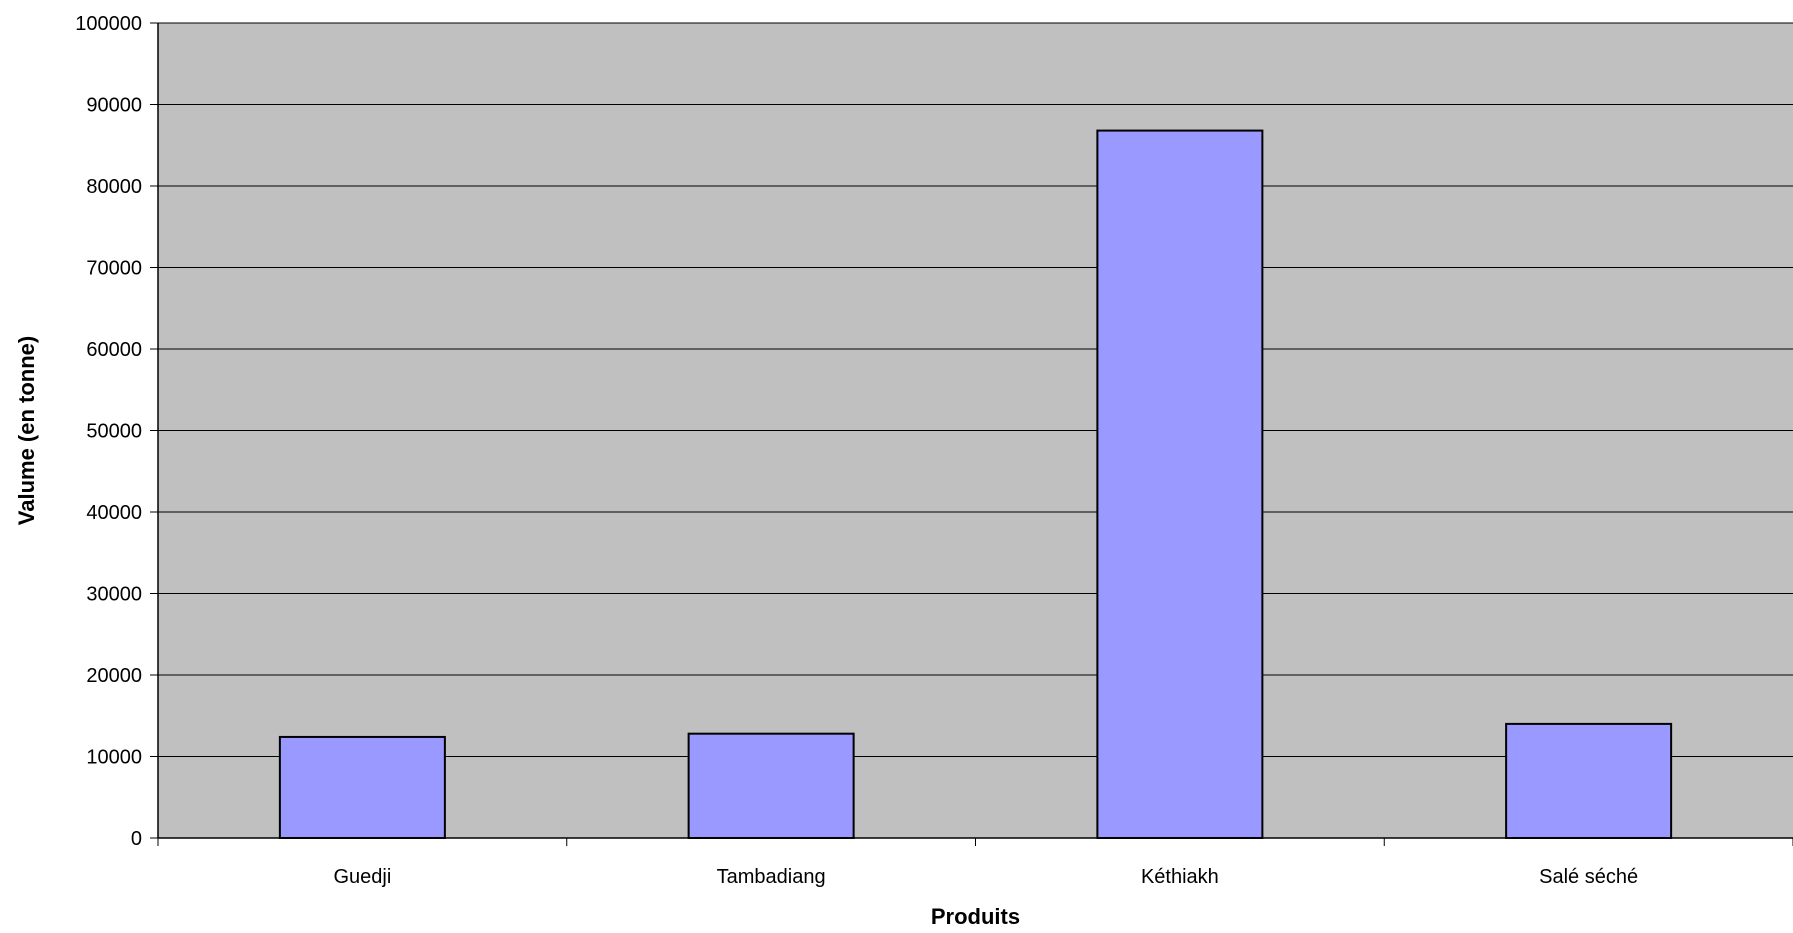 The height and width of the screenshot is (933, 1793). What do you see at coordinates (114, 187) in the screenshot?
I see `y-tick-label: 80000` at bounding box center [114, 187].